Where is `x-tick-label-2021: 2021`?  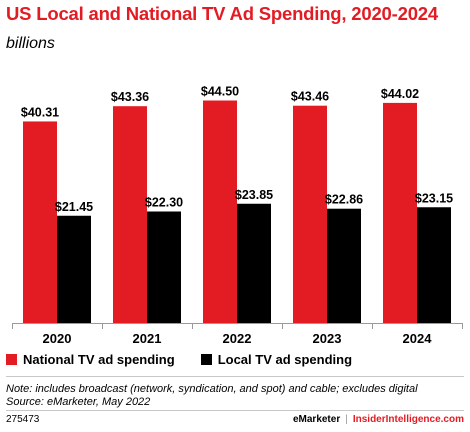
x-tick-label-2021: 2021 is located at coordinates (147, 338).